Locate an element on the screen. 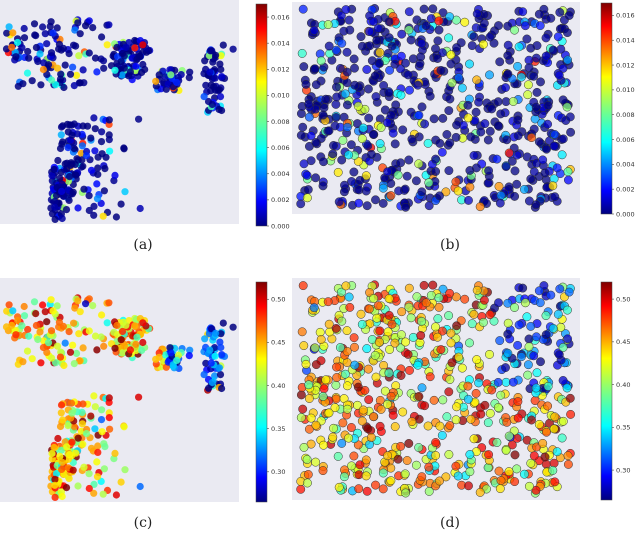  panel-caption: (d) is located at coordinates (450, 523).